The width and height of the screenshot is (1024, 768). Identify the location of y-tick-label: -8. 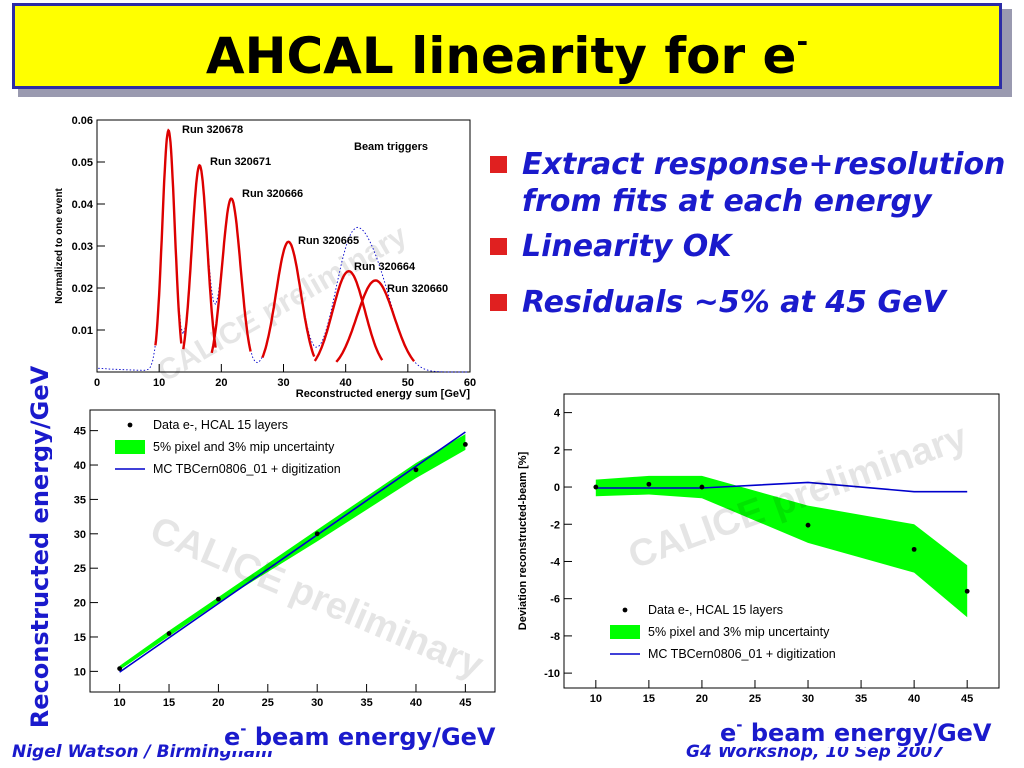
(555, 637).